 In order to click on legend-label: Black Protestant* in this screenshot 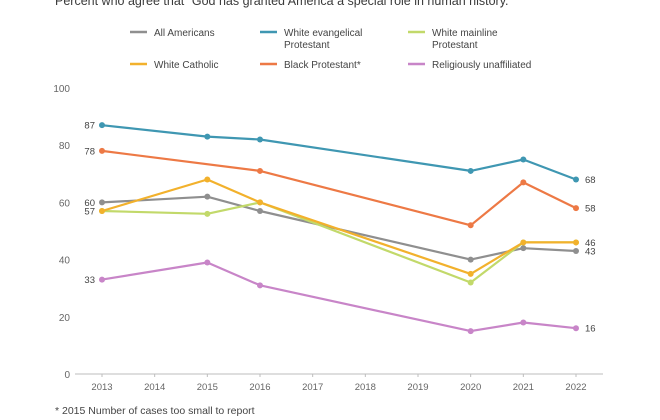, I will do `click(322, 65)`.